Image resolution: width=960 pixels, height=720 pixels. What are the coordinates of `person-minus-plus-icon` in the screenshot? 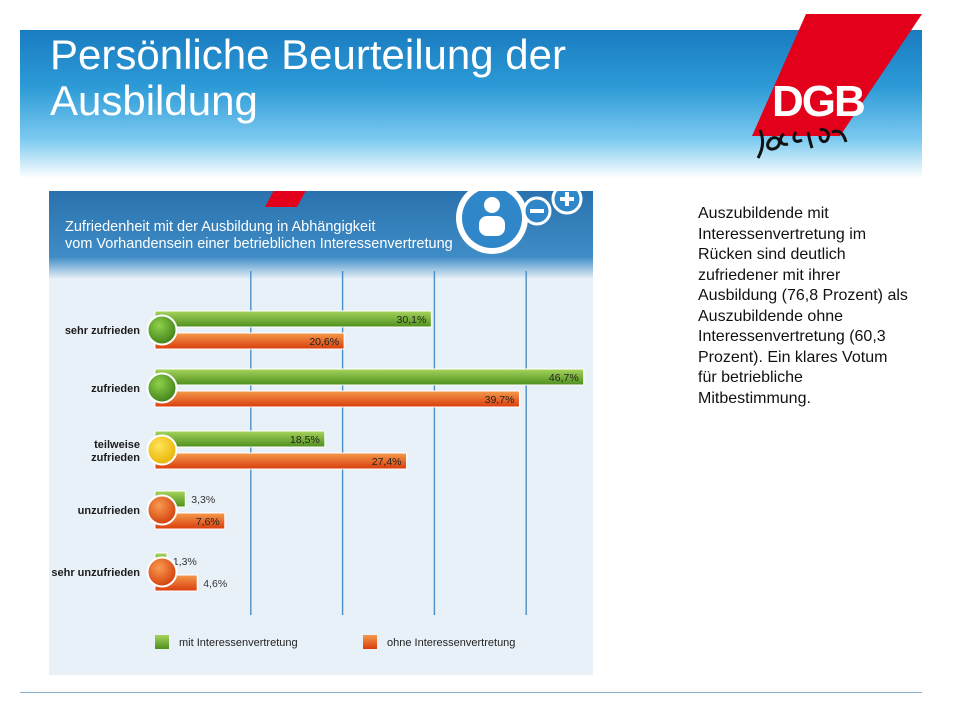 It's located at (519, 222).